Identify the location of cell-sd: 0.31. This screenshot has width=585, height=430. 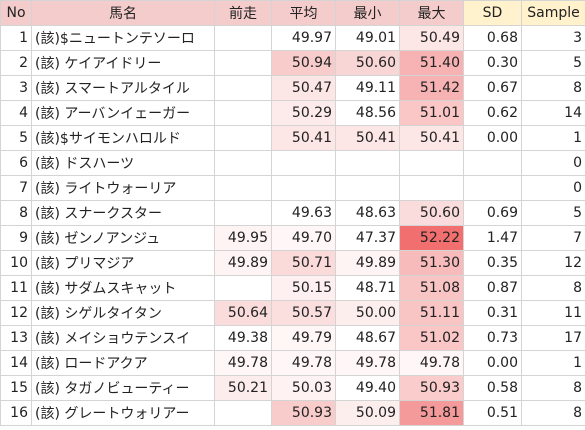
(492, 313).